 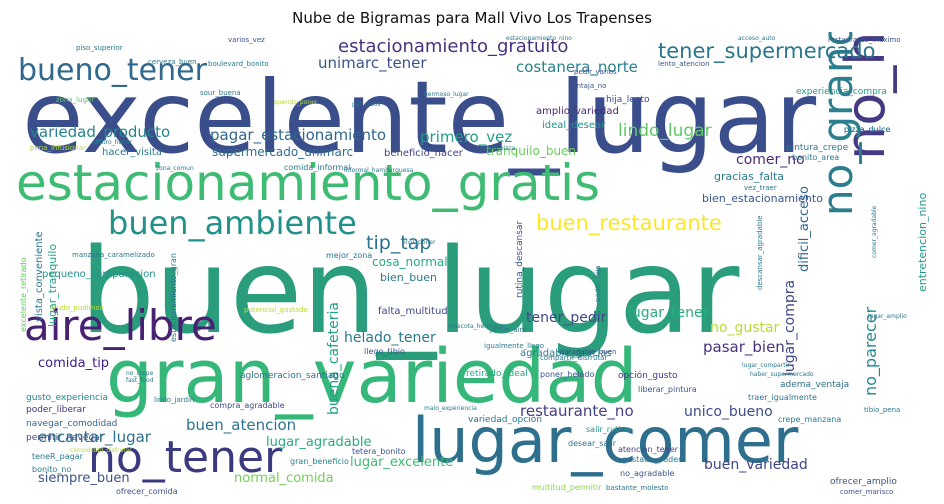 What do you see at coordinates (887, 316) in the screenshot?
I see `word-lugar-amplio: lugar_amplio` at bounding box center [887, 316].